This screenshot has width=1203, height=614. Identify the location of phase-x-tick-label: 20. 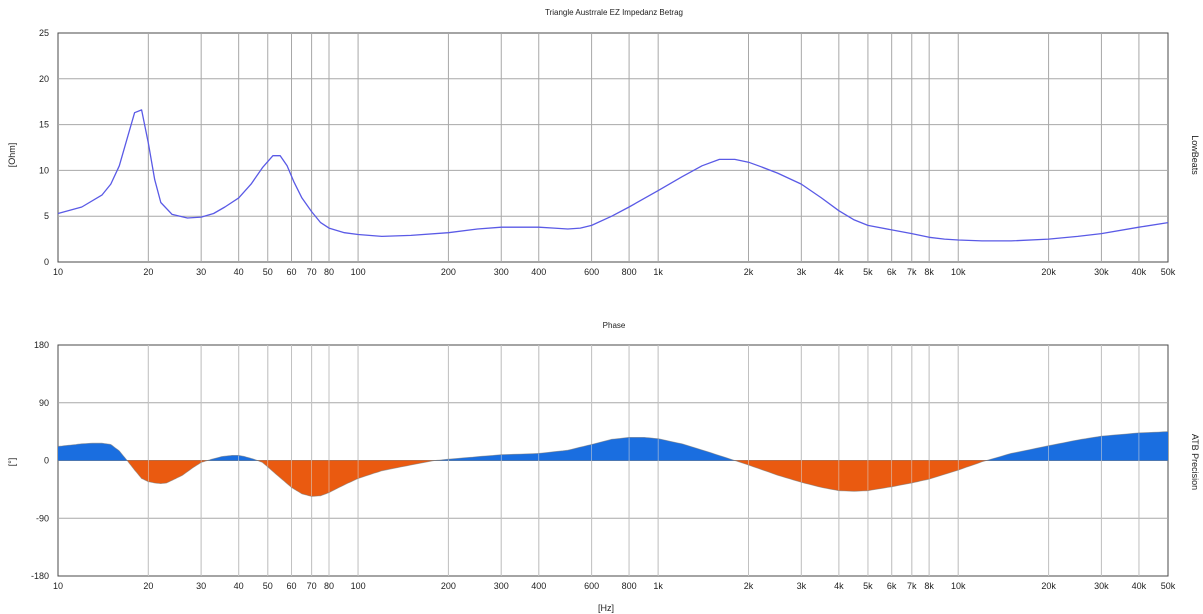
(148, 586).